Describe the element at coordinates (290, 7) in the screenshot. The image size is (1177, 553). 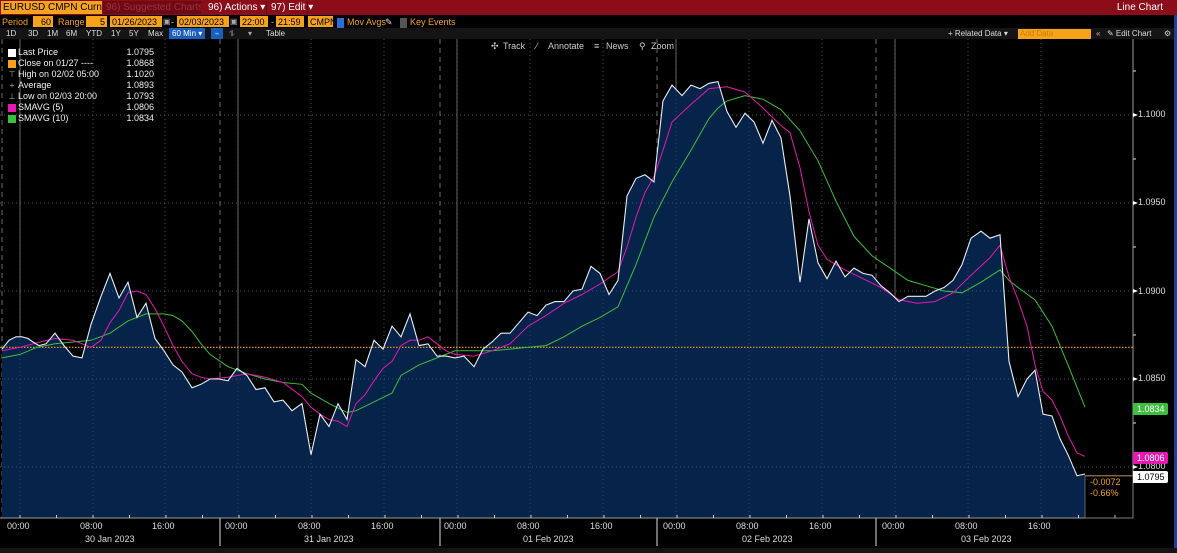
I see `edit-menu: 97) Edit ▾` at that location.